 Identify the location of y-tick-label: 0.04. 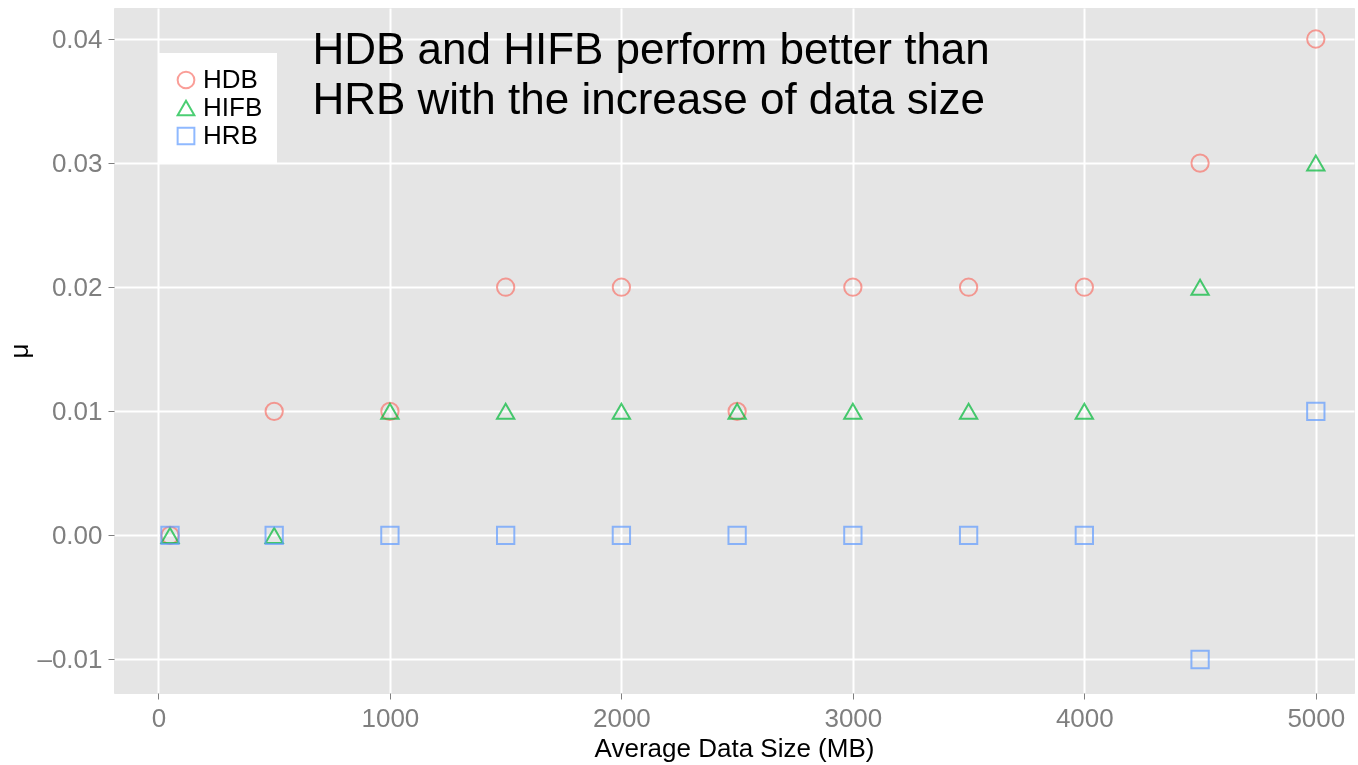
(77, 38).